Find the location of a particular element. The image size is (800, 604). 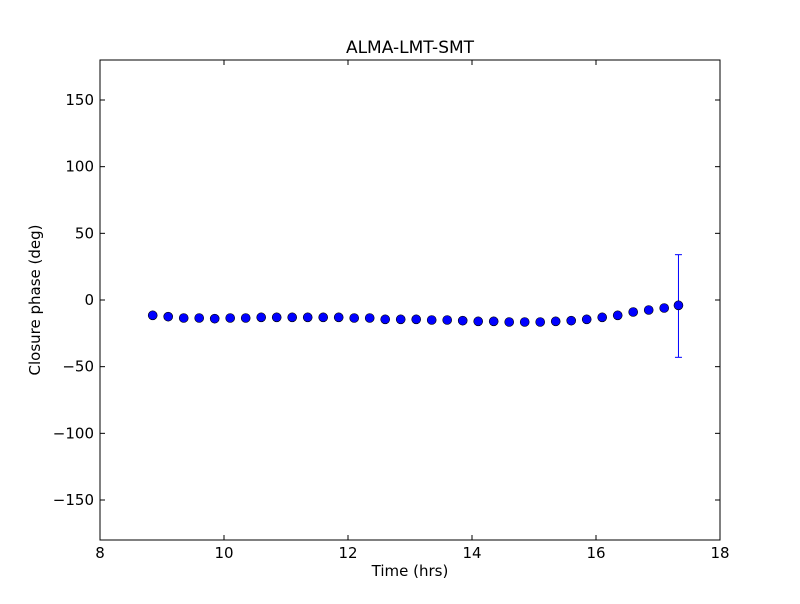

x-tick-label: 8 is located at coordinates (100, 553).